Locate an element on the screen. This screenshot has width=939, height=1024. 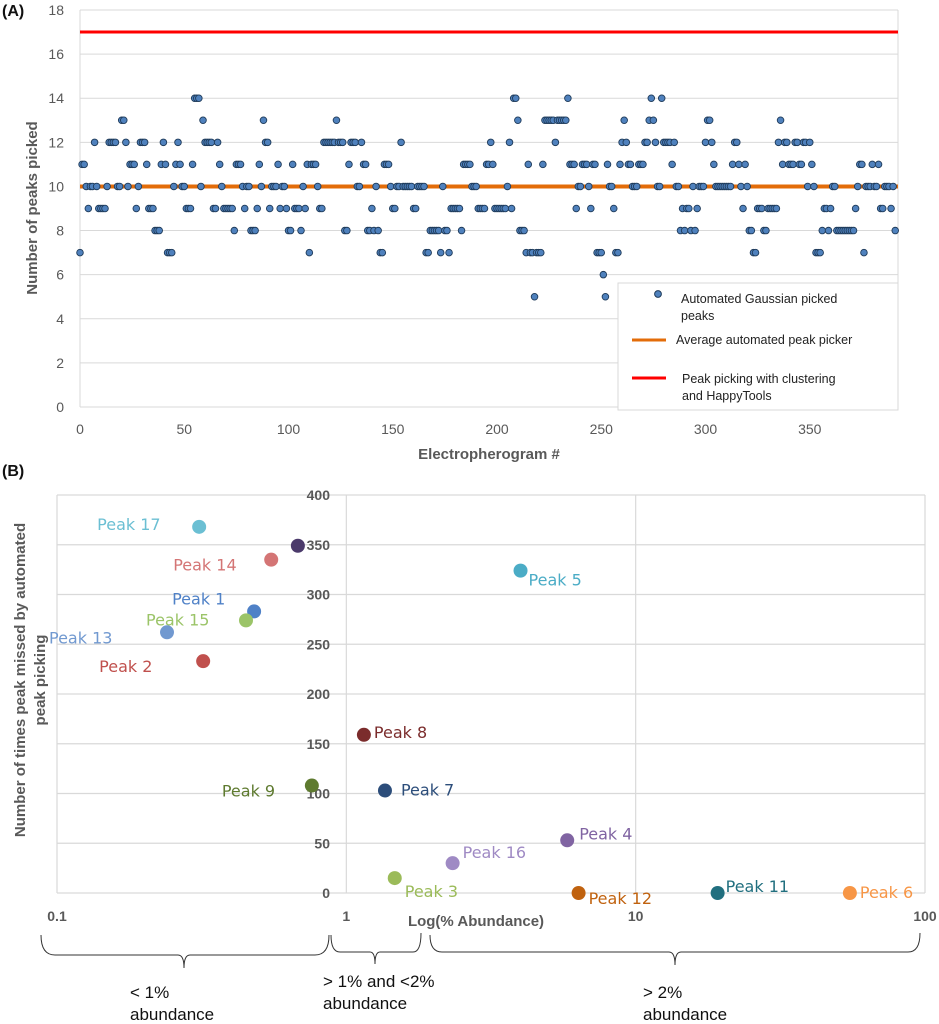
x-tick-label: 350 is located at coordinates (810, 429).